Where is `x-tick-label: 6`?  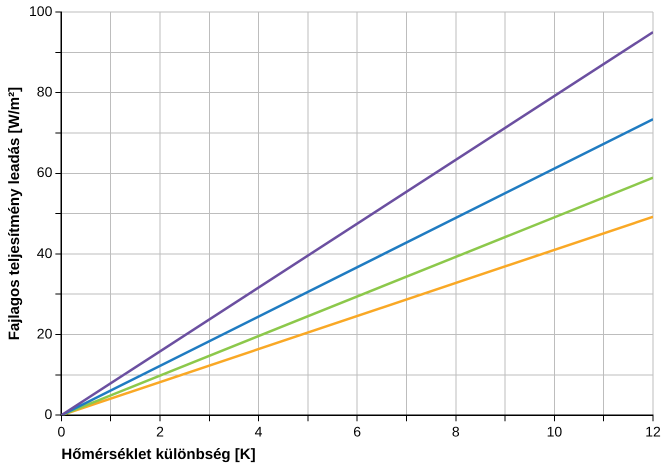 x-tick-label: 6 is located at coordinates (357, 431).